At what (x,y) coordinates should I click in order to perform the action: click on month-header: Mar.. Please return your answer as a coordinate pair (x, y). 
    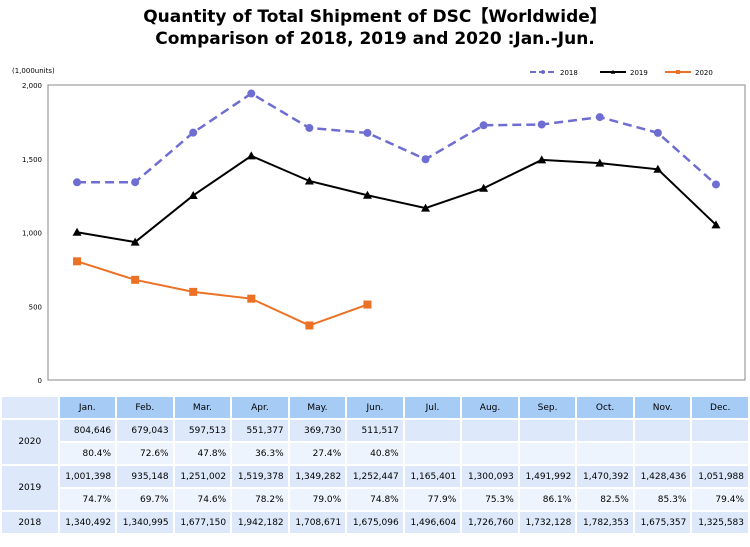
    Looking at the image, I should click on (202, 407).